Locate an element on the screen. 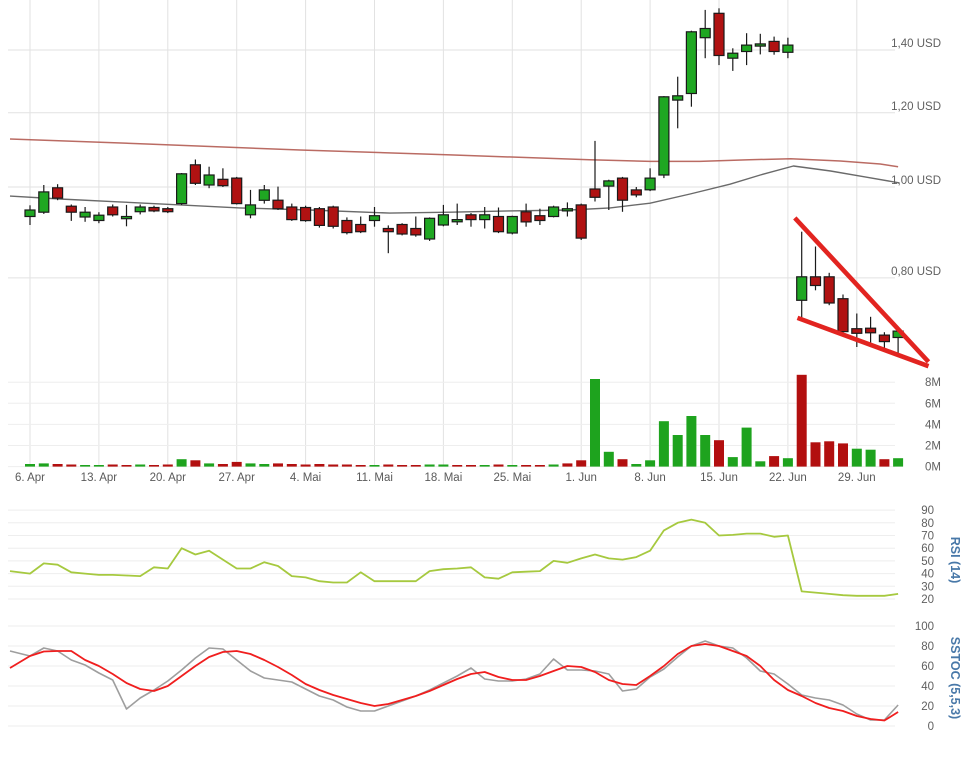 Image resolution: width=968 pixels, height=765 pixels. rsi-line is located at coordinates (454, 557).